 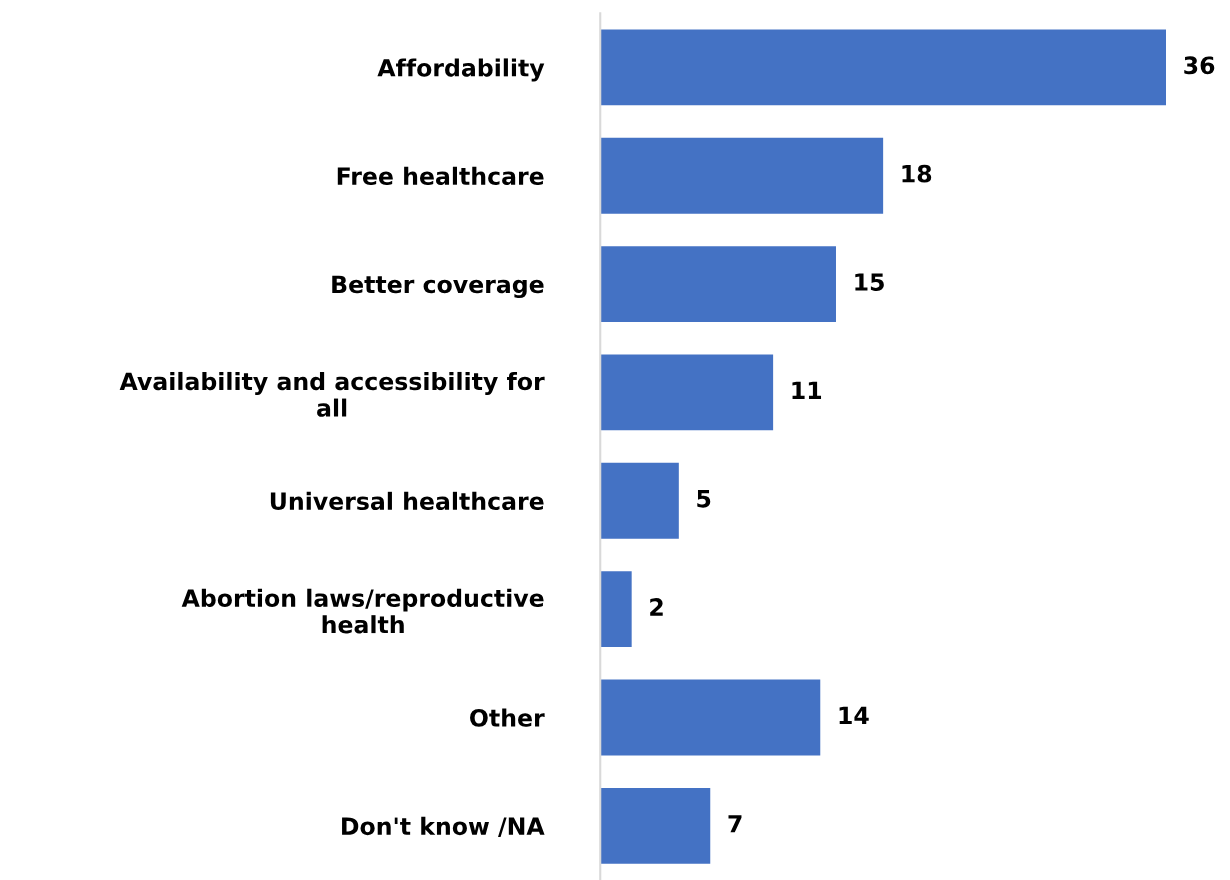 I want to click on data-label: 15, so click(x=869, y=282).